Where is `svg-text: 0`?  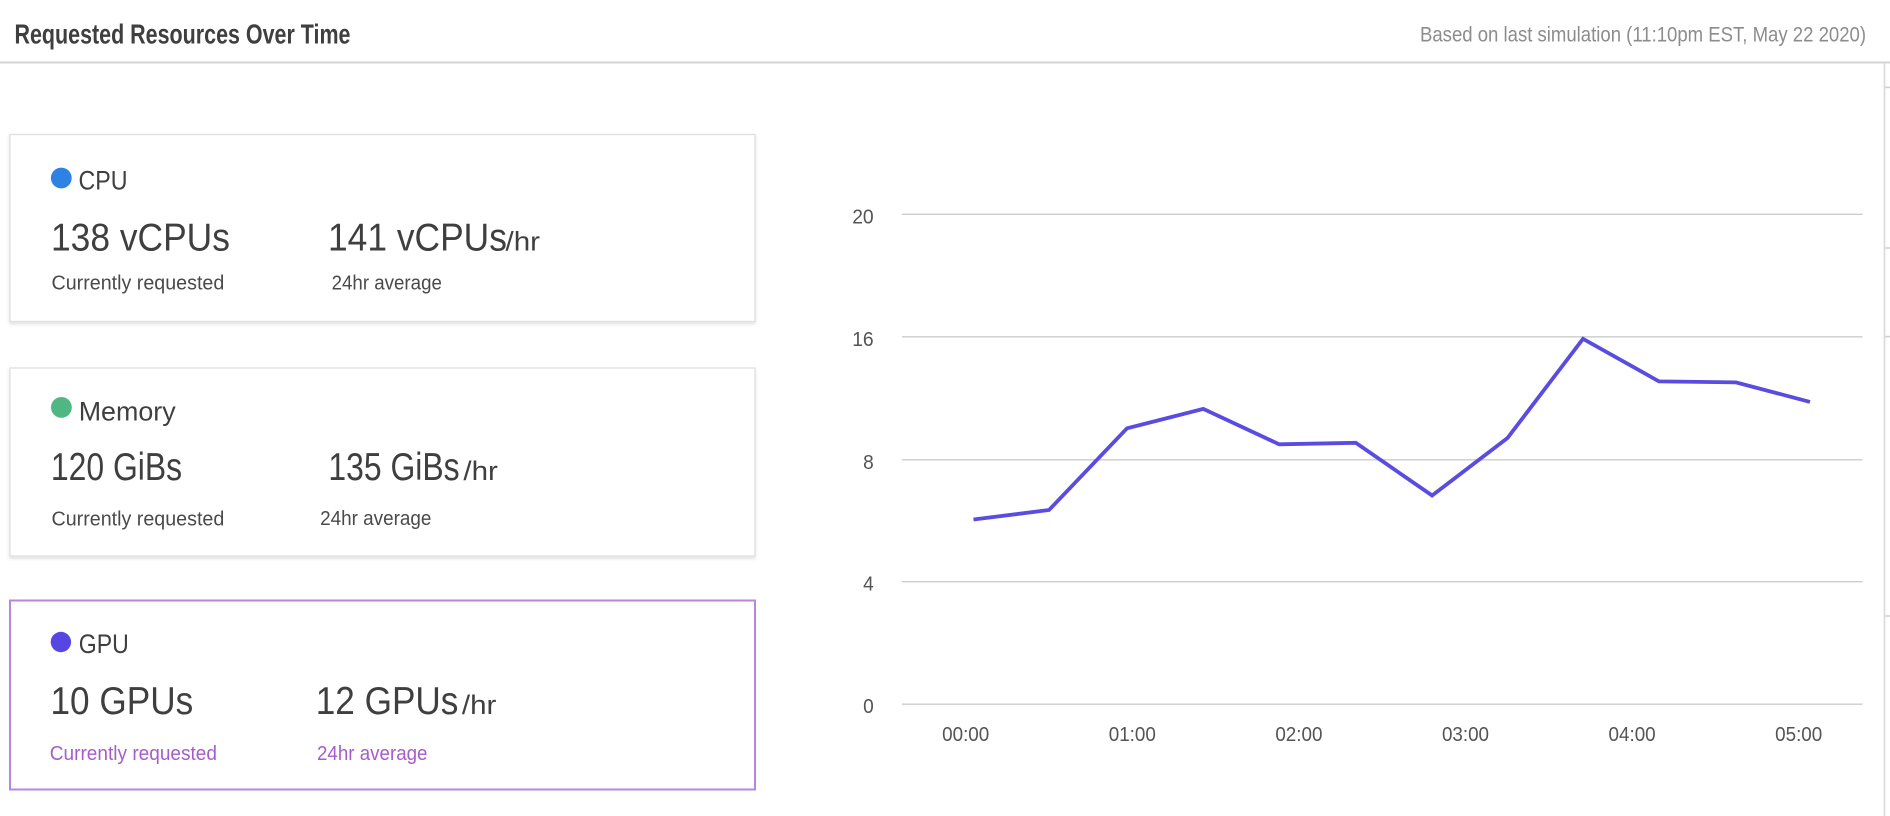
svg-text: 0 is located at coordinates (868, 707).